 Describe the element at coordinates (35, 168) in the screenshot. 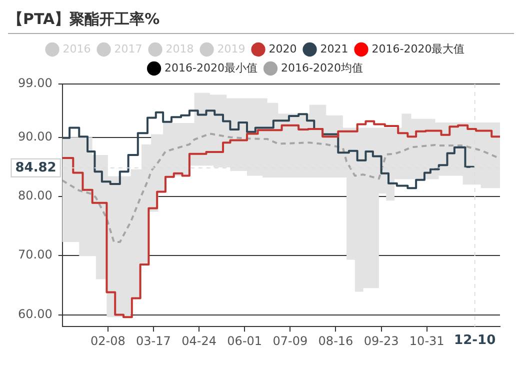

I see `ref-line-label: 84.82` at that location.